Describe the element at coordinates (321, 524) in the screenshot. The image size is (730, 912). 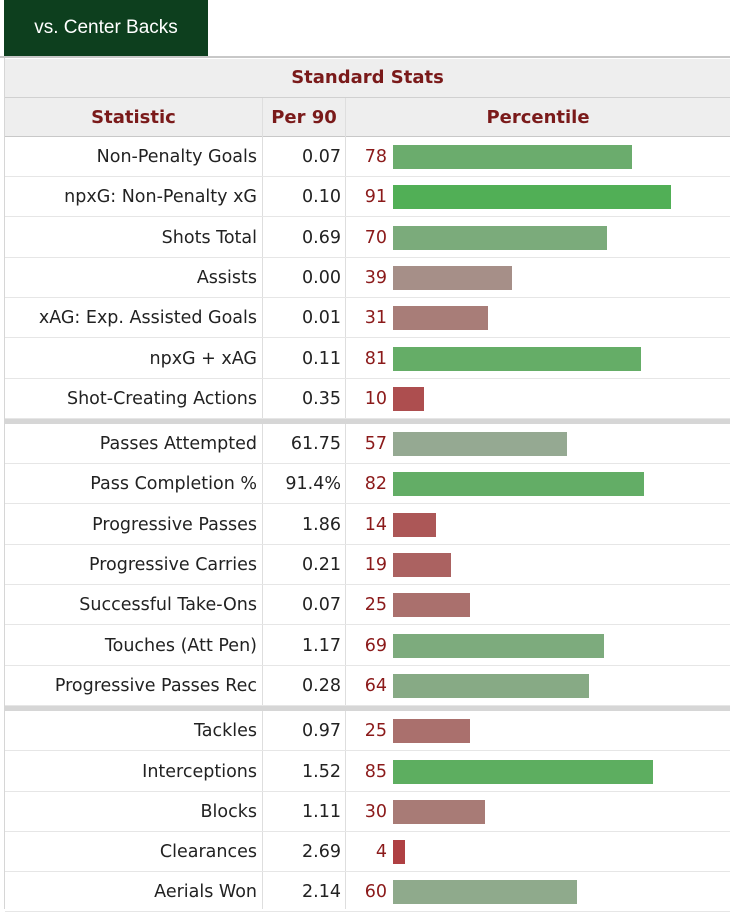
I see `per90-value: 1.86` at that location.